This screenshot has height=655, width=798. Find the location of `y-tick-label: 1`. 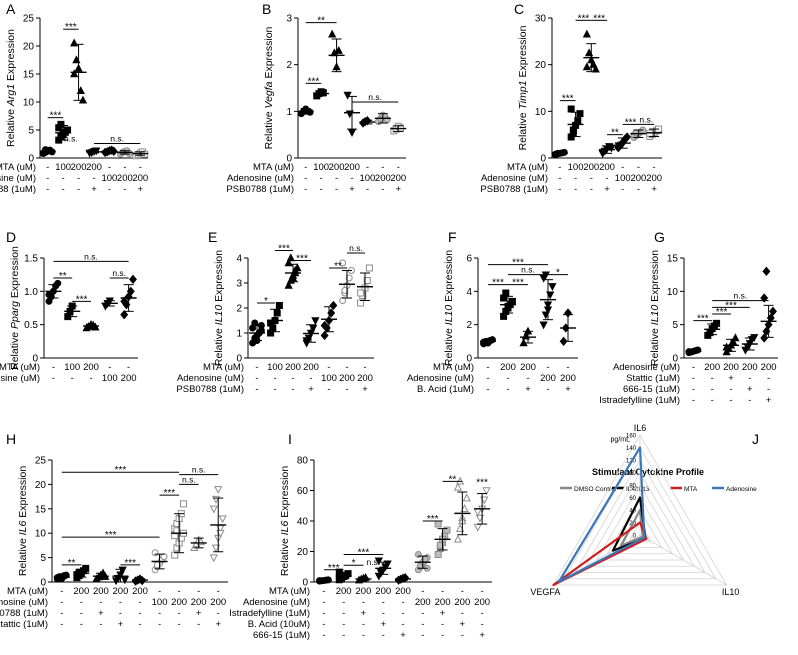

y-tick-label: 1 is located at coordinates (289, 112).